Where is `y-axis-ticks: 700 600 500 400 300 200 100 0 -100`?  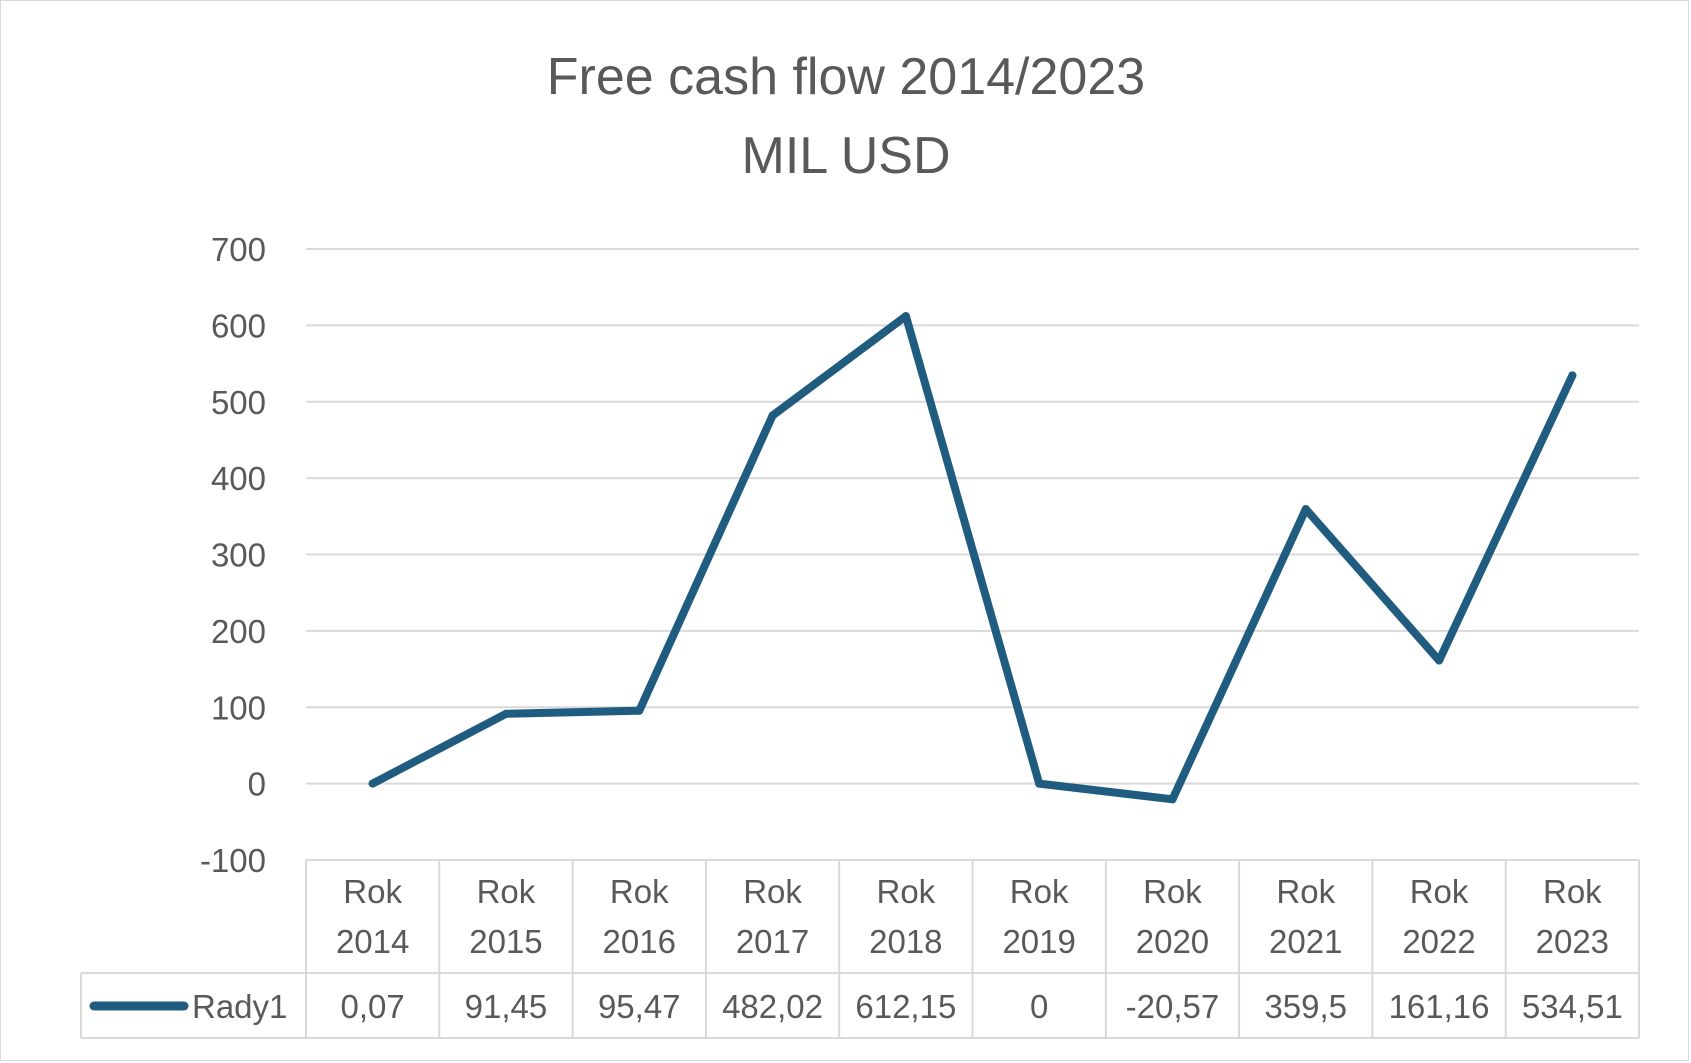 y-axis-ticks: 700 600 500 400 300 200 100 0 -100 is located at coordinates (233, 555).